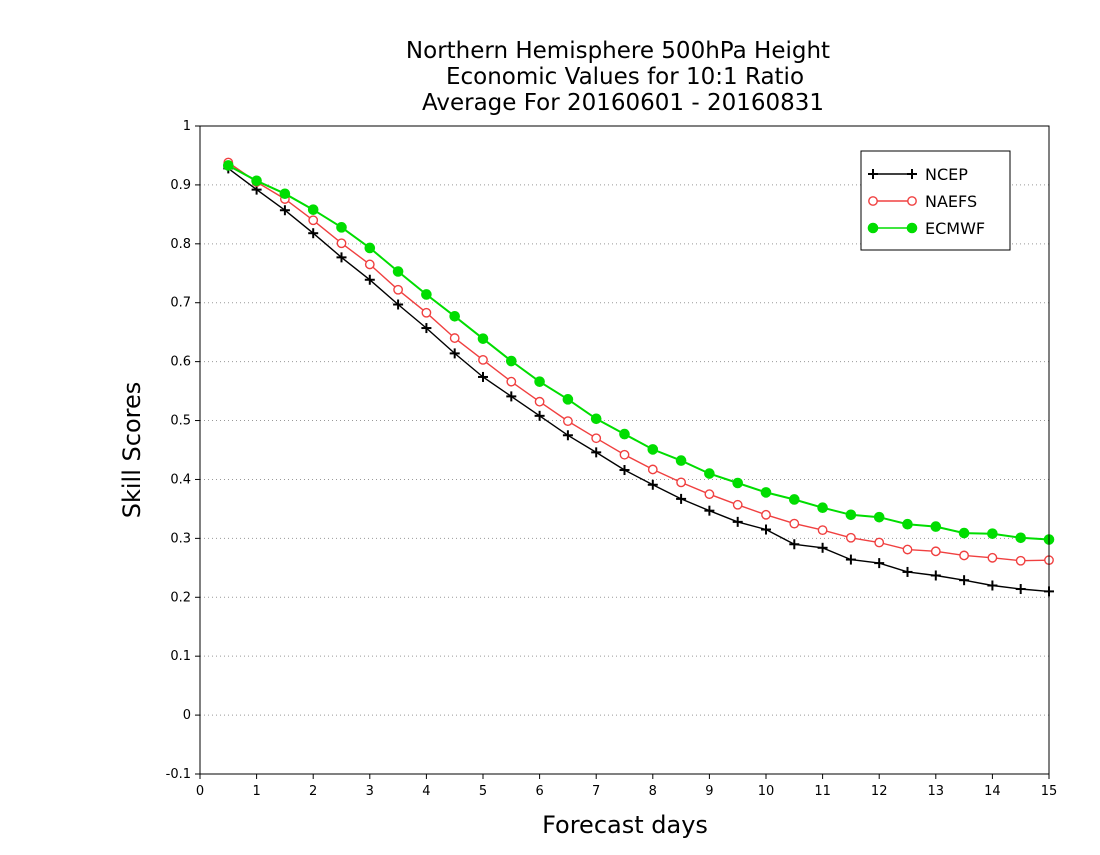 Image resolution: width=1100 pixels, height=855 pixels. I want to click on legend: NCEP NAEFS ECMWF, so click(935, 200).